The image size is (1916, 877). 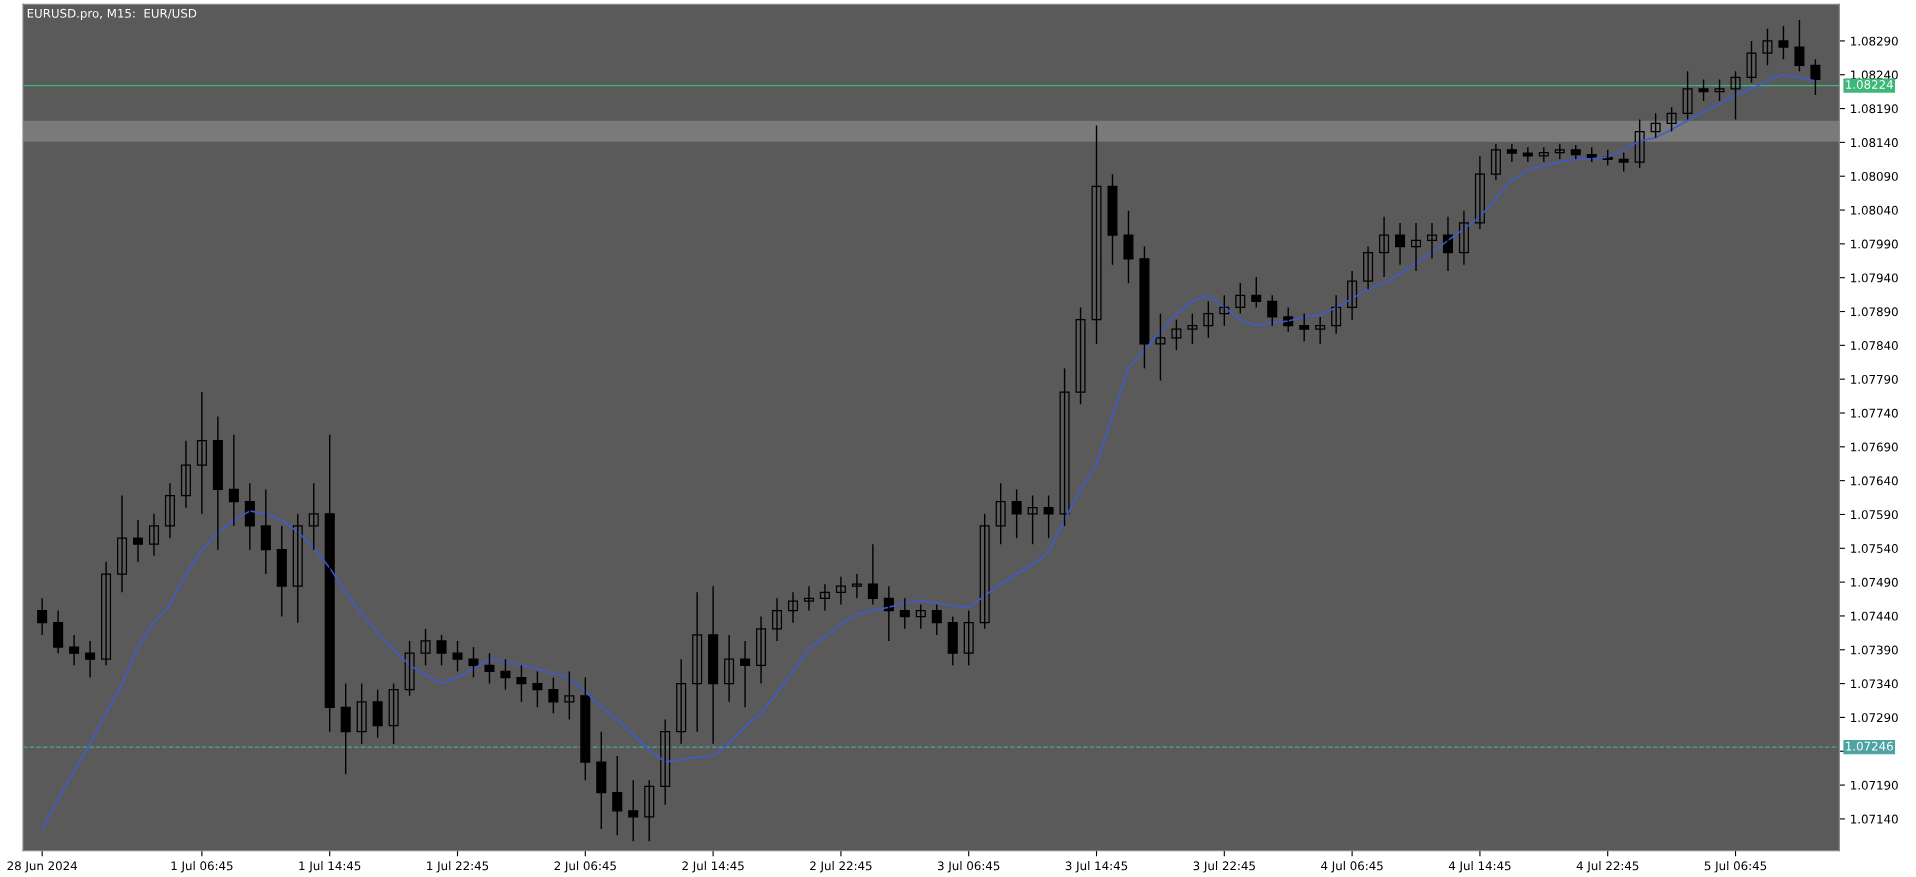 I want to click on y-tick-label: 1.08290, so click(x=1874, y=41).